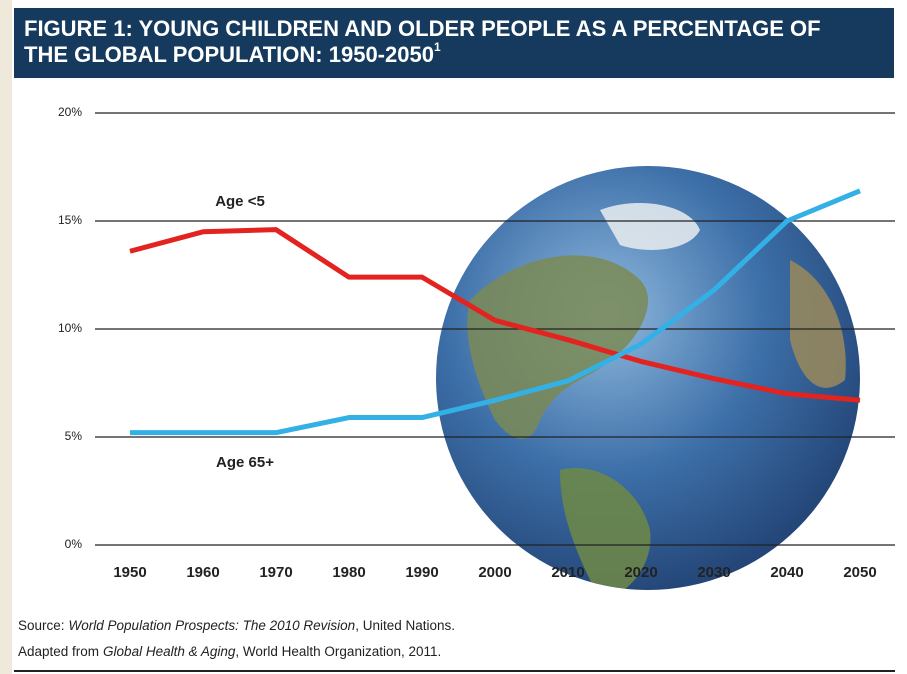 The image size is (907, 674). Describe the element at coordinates (240, 201) in the screenshot. I see `series-label: Age <5` at that location.